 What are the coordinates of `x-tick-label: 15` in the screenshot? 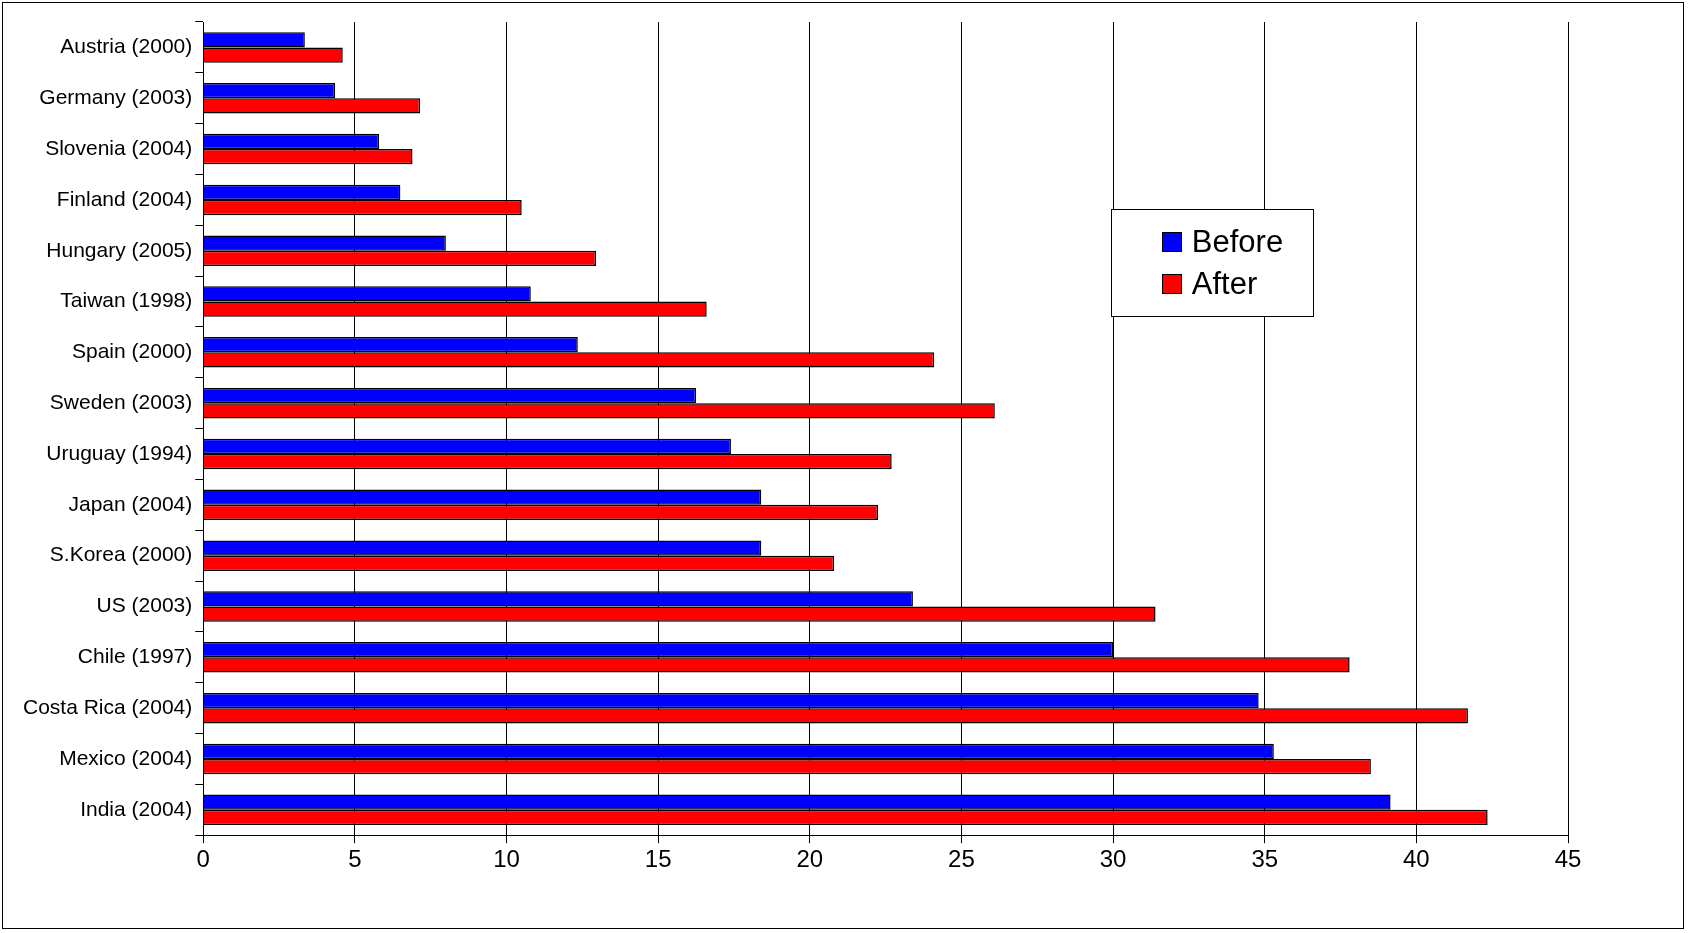 It's located at (658, 859).